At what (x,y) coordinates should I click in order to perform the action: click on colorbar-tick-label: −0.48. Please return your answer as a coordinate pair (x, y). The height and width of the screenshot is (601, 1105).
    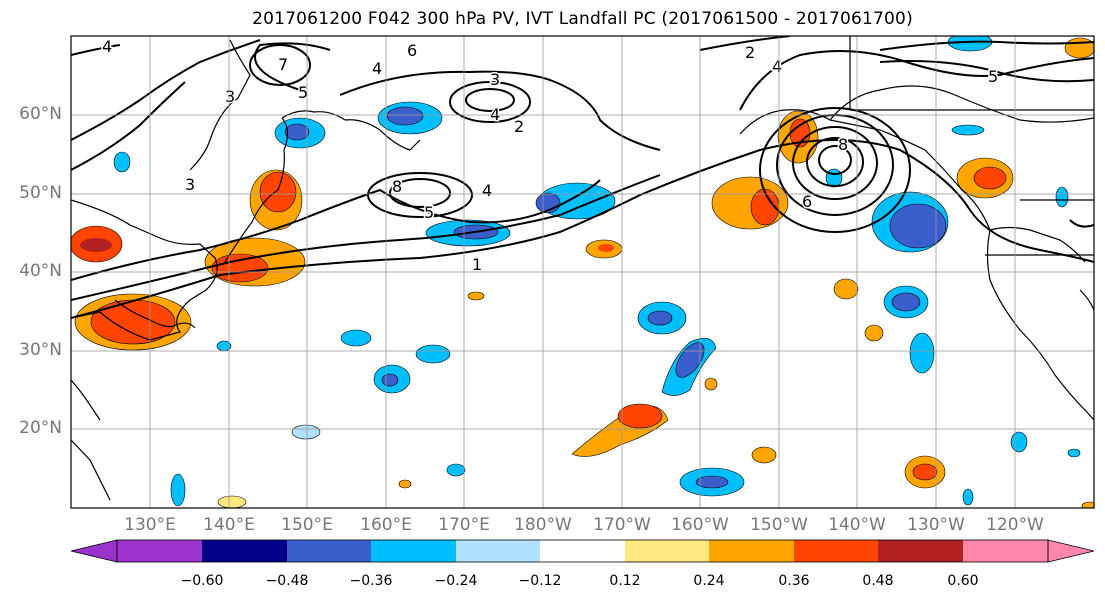
    Looking at the image, I should click on (287, 581).